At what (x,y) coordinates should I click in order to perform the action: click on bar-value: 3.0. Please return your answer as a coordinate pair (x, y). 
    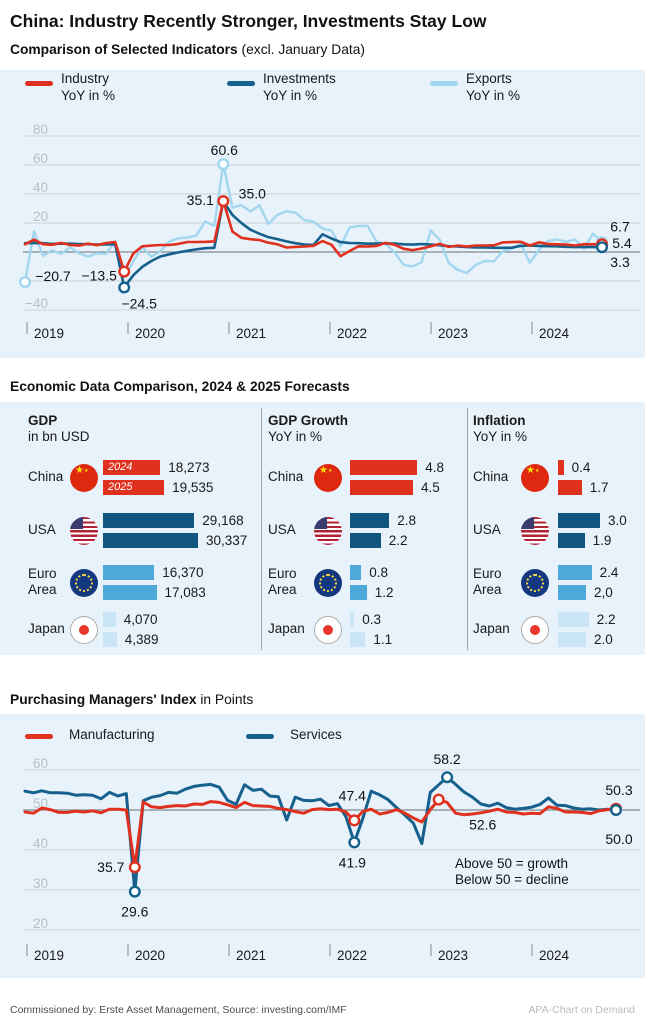
    Looking at the image, I should click on (617, 520).